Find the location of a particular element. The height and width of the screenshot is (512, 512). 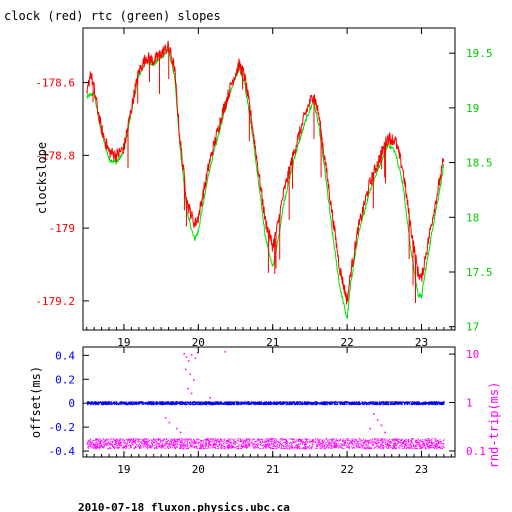

upper-right-ytick-label: 19.5 is located at coordinates (479, 53).